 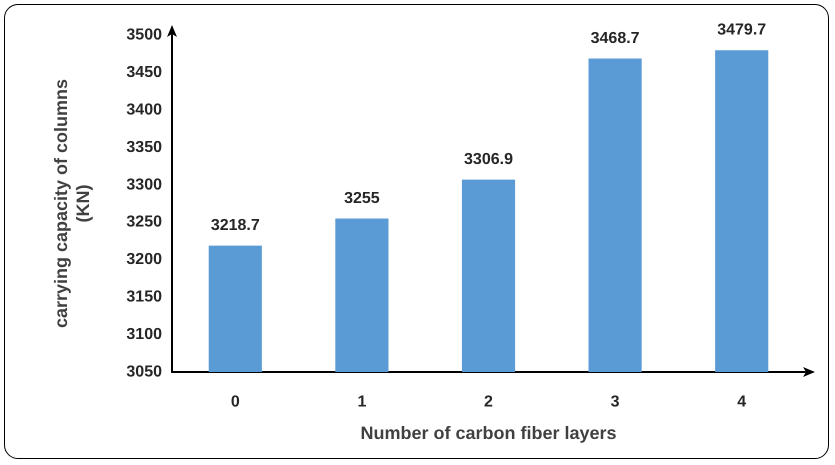 I want to click on y-tick-label: 3450, so click(x=144, y=72).